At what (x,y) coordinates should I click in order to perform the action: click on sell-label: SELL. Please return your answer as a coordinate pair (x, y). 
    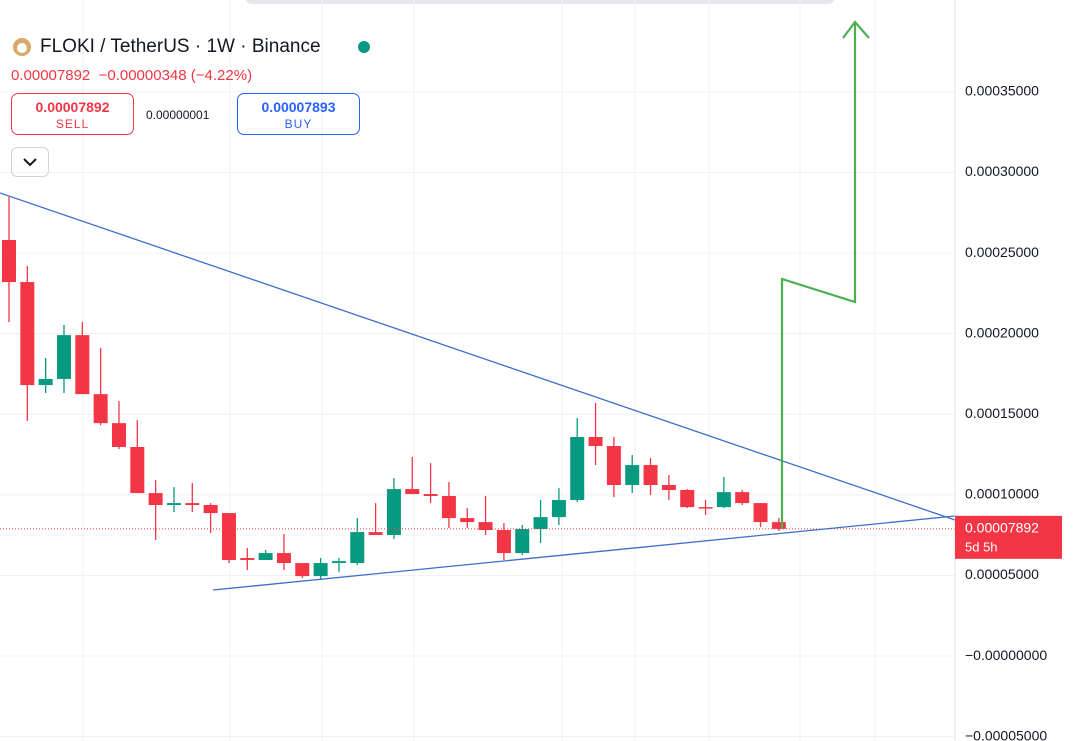
    Looking at the image, I should click on (72, 124).